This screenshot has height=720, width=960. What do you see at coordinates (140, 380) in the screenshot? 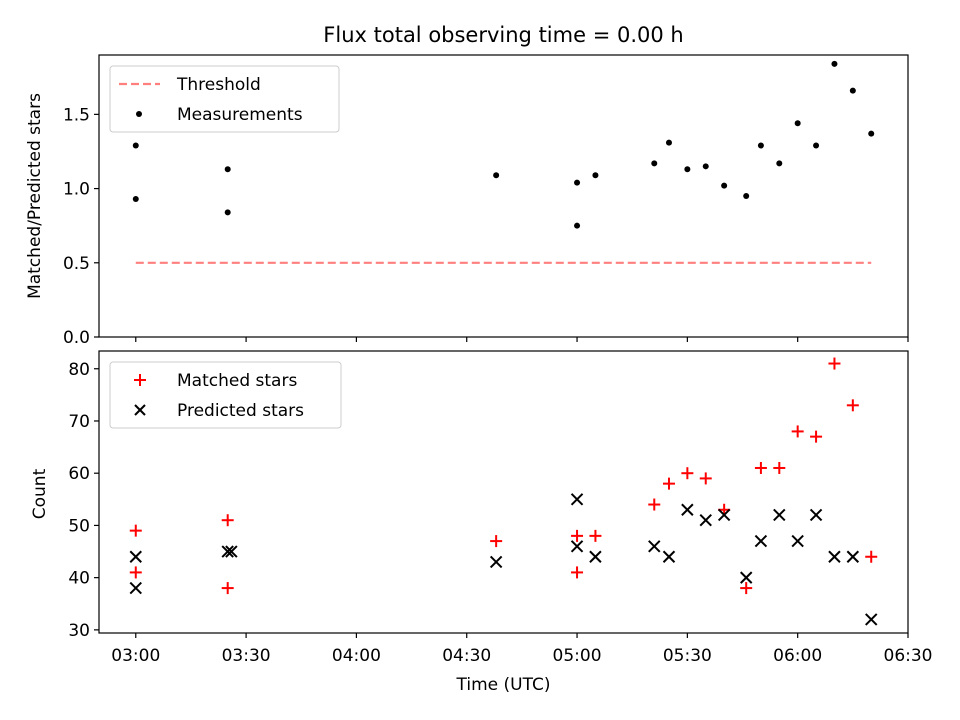
I see `legend-matched-swatch` at bounding box center [140, 380].